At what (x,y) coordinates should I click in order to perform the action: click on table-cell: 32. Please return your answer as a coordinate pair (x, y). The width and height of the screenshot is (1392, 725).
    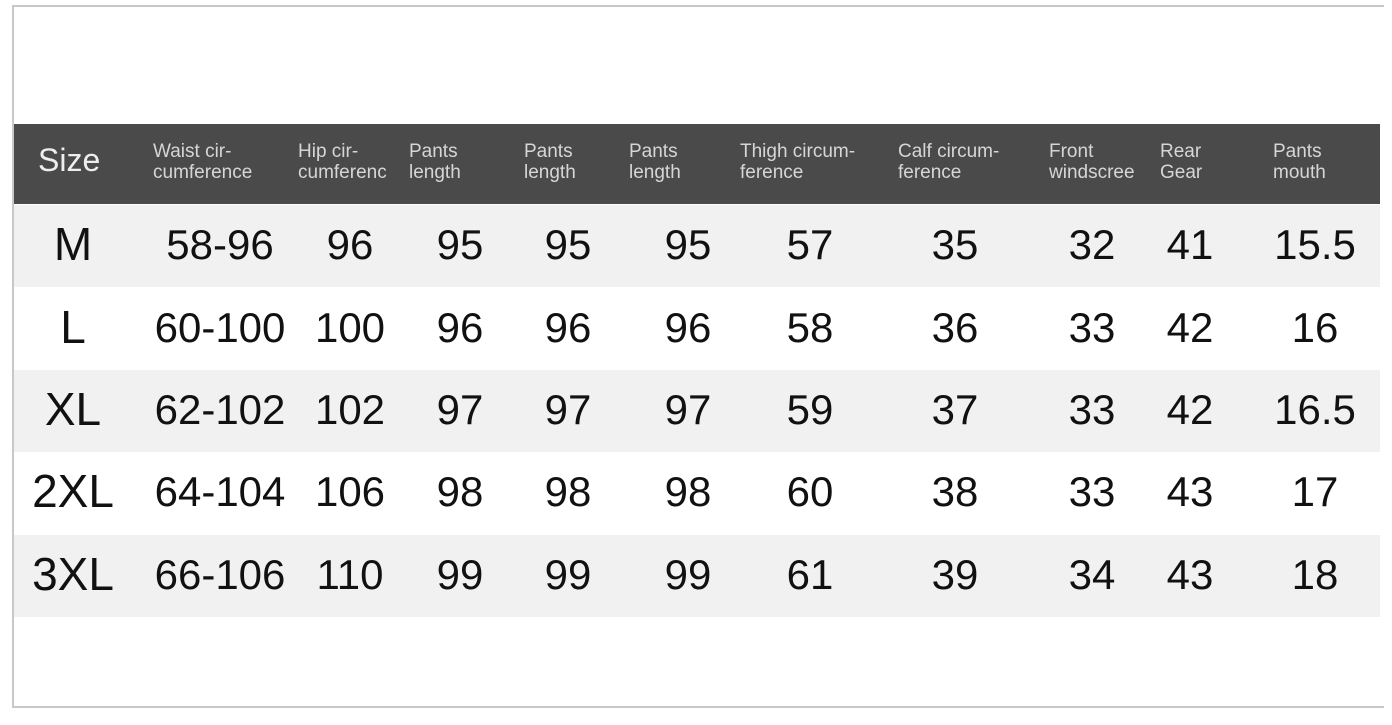
    Looking at the image, I should click on (1092, 244).